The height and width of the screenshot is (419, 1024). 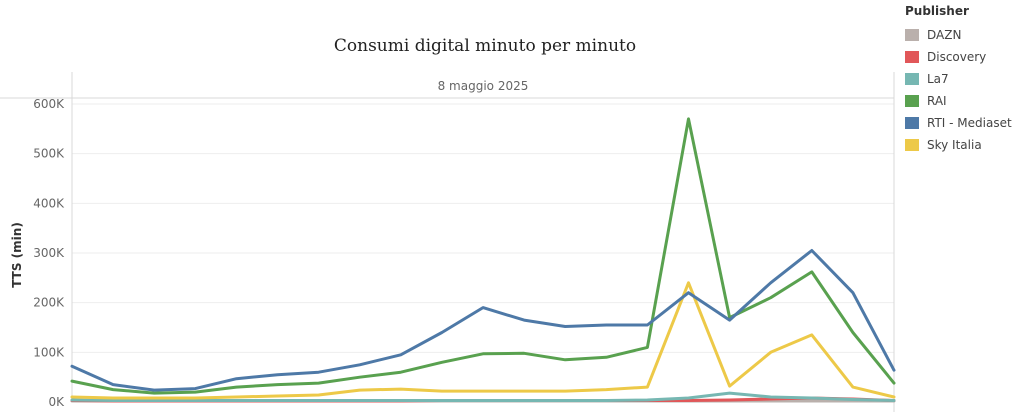 I want to click on chart-date-header: 8 maggio 2025, so click(x=483, y=86).